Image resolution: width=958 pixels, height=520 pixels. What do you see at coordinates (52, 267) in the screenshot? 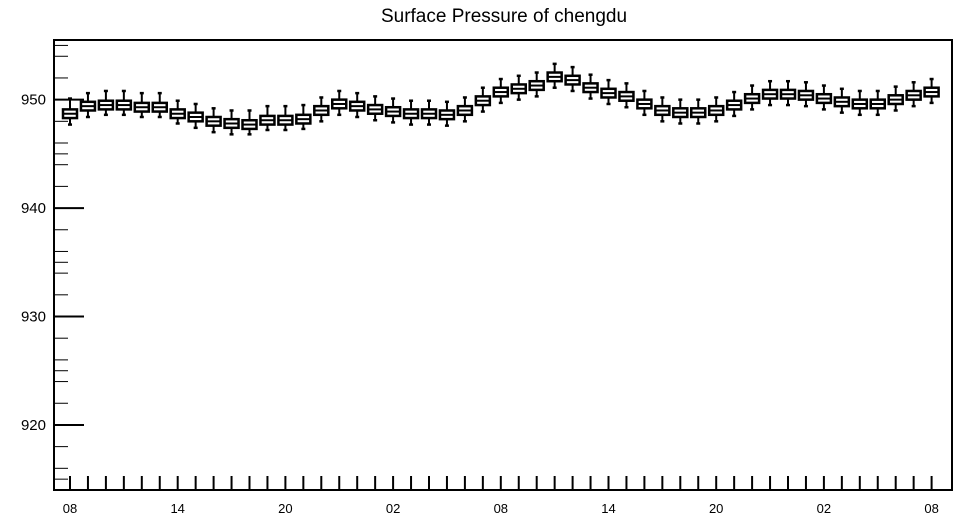
I see `y-axis: 920 930 940 950` at bounding box center [52, 267].